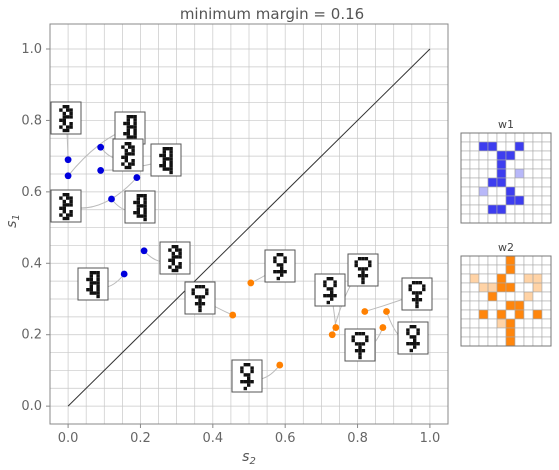 This screenshot has height=470, width=559. Describe the element at coordinates (13, 221) in the screenshot. I see `y-axis-label: s1` at that location.